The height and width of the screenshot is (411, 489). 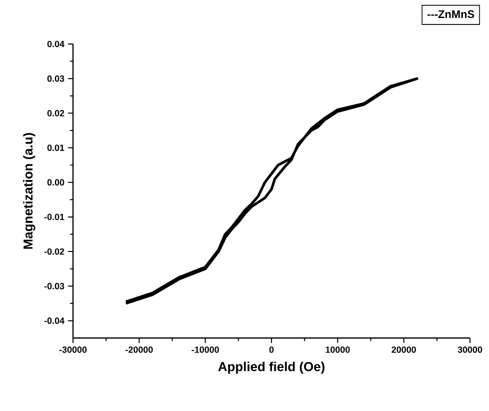 What do you see at coordinates (404, 349) in the screenshot?
I see `x-tick-label: 20000` at bounding box center [404, 349].